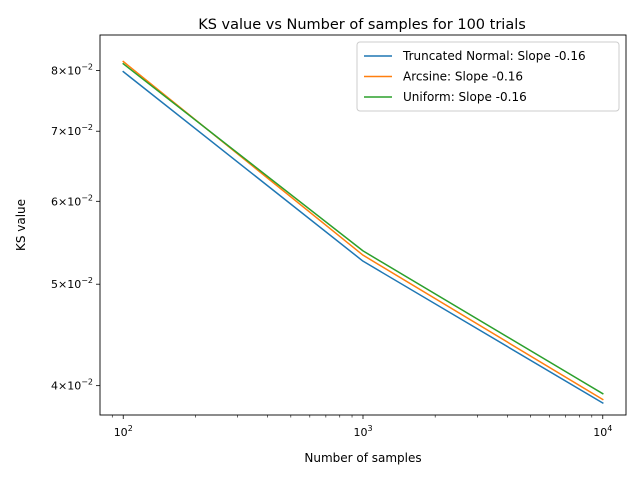 This screenshot has width=640, height=480. I want to click on y-tick-label: 6×10⁻², so click(72, 200).